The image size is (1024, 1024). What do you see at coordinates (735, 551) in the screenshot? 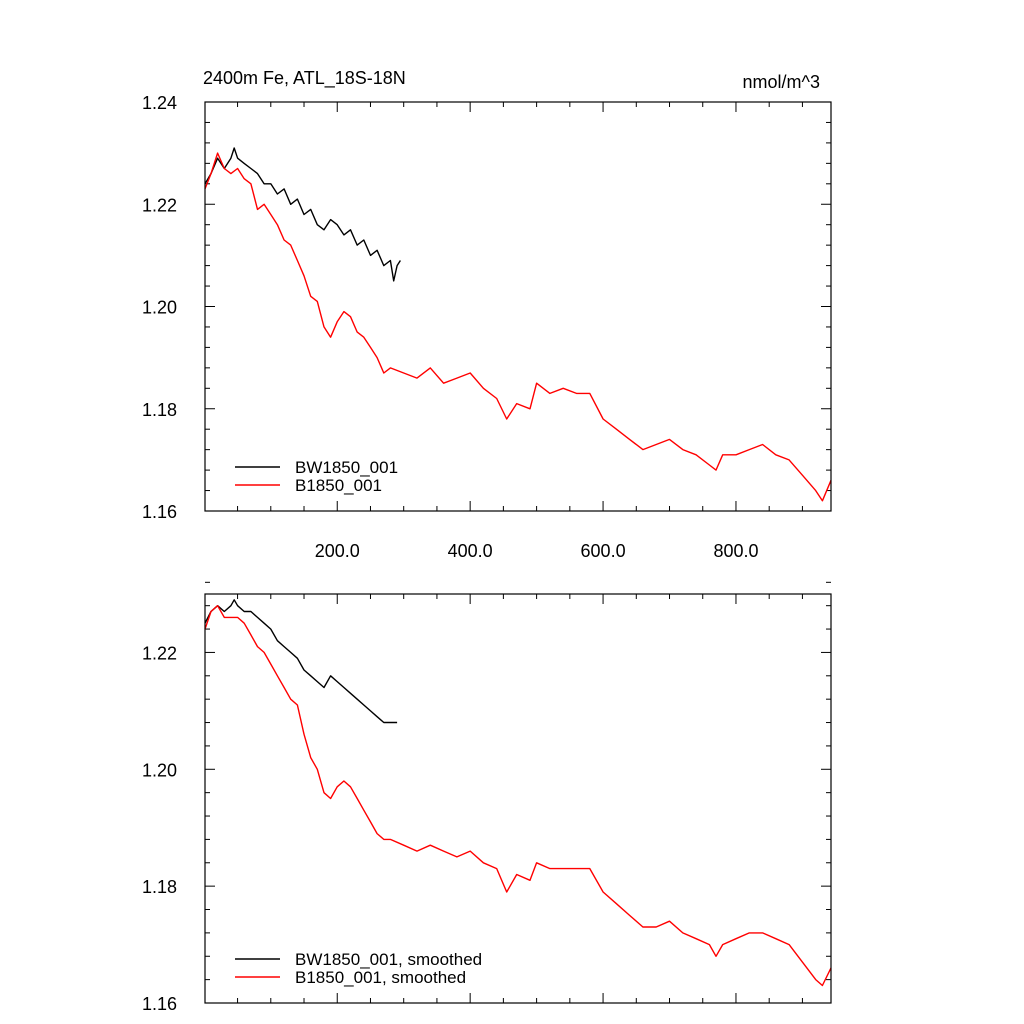
I see `x-tick-label: 800.0` at bounding box center [735, 551].